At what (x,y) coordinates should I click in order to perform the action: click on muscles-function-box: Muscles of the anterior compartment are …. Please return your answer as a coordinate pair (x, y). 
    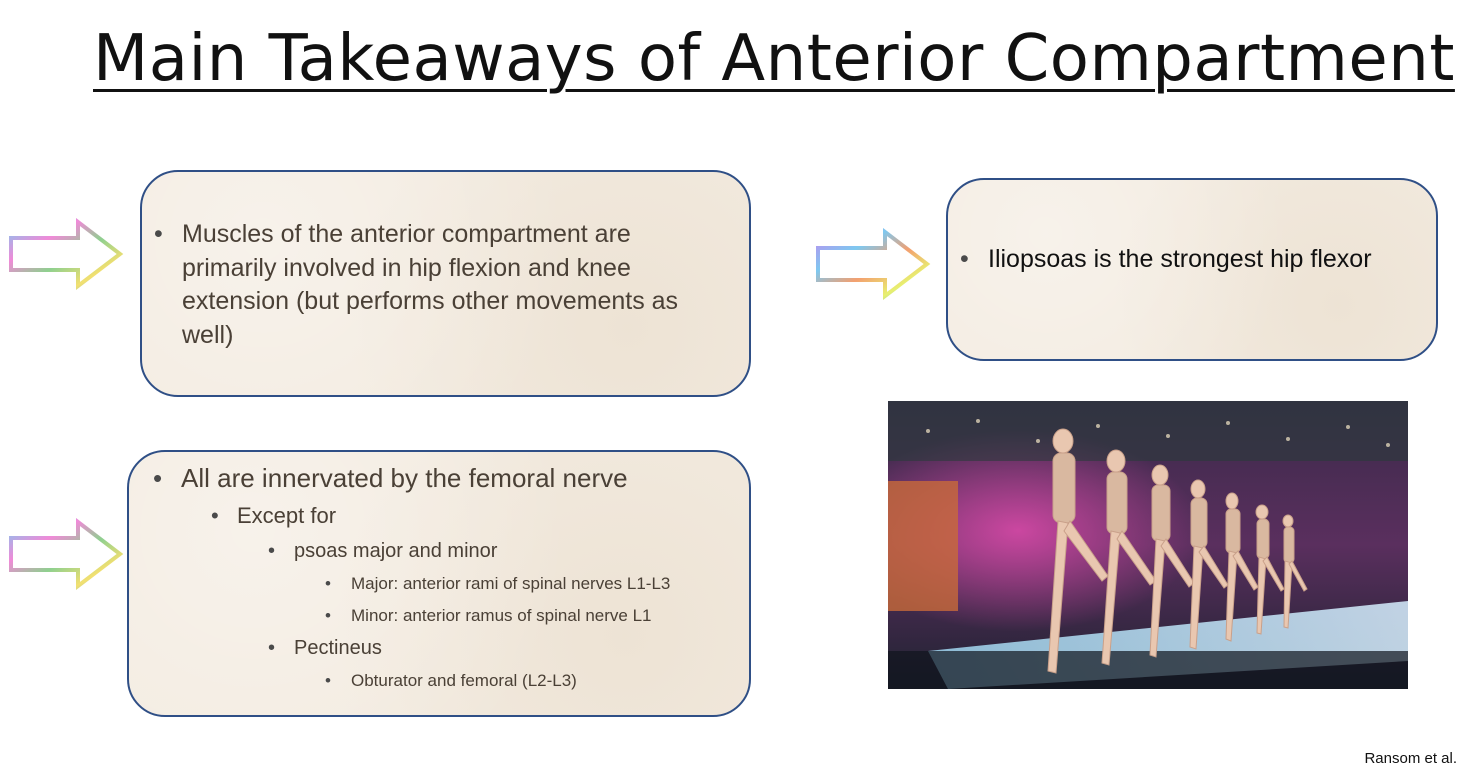
    Looking at the image, I should click on (445, 283).